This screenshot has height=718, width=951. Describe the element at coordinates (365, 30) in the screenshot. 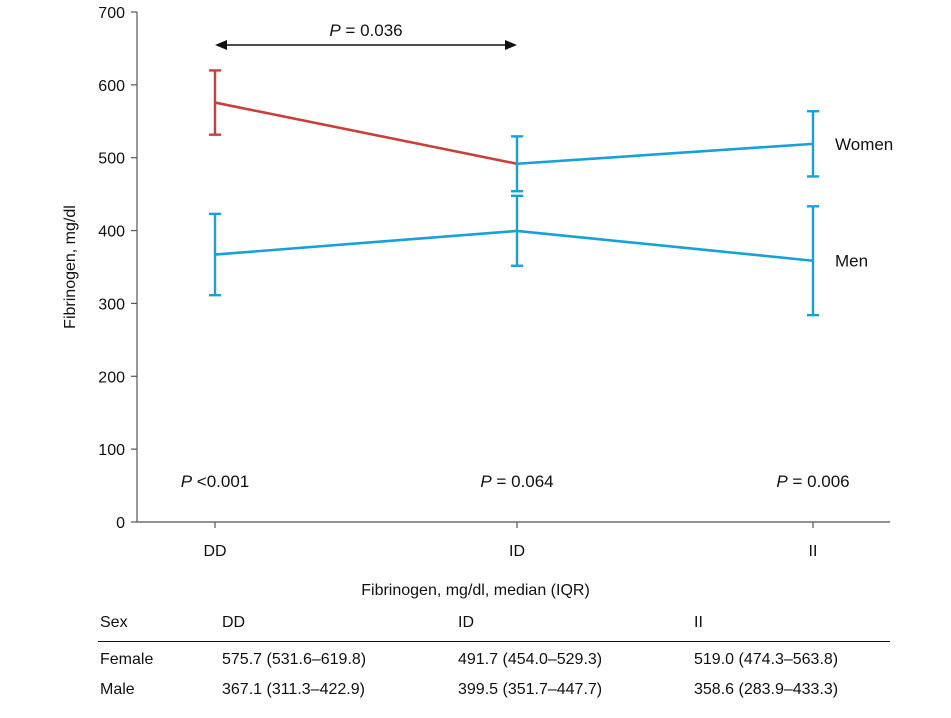

I see `comparison-p-label: P = 0.036` at that location.